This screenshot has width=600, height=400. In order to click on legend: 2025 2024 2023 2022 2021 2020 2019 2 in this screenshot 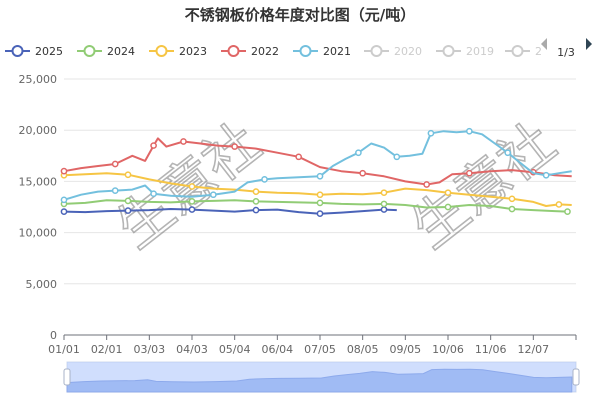, I will do `click(273, 51)`.